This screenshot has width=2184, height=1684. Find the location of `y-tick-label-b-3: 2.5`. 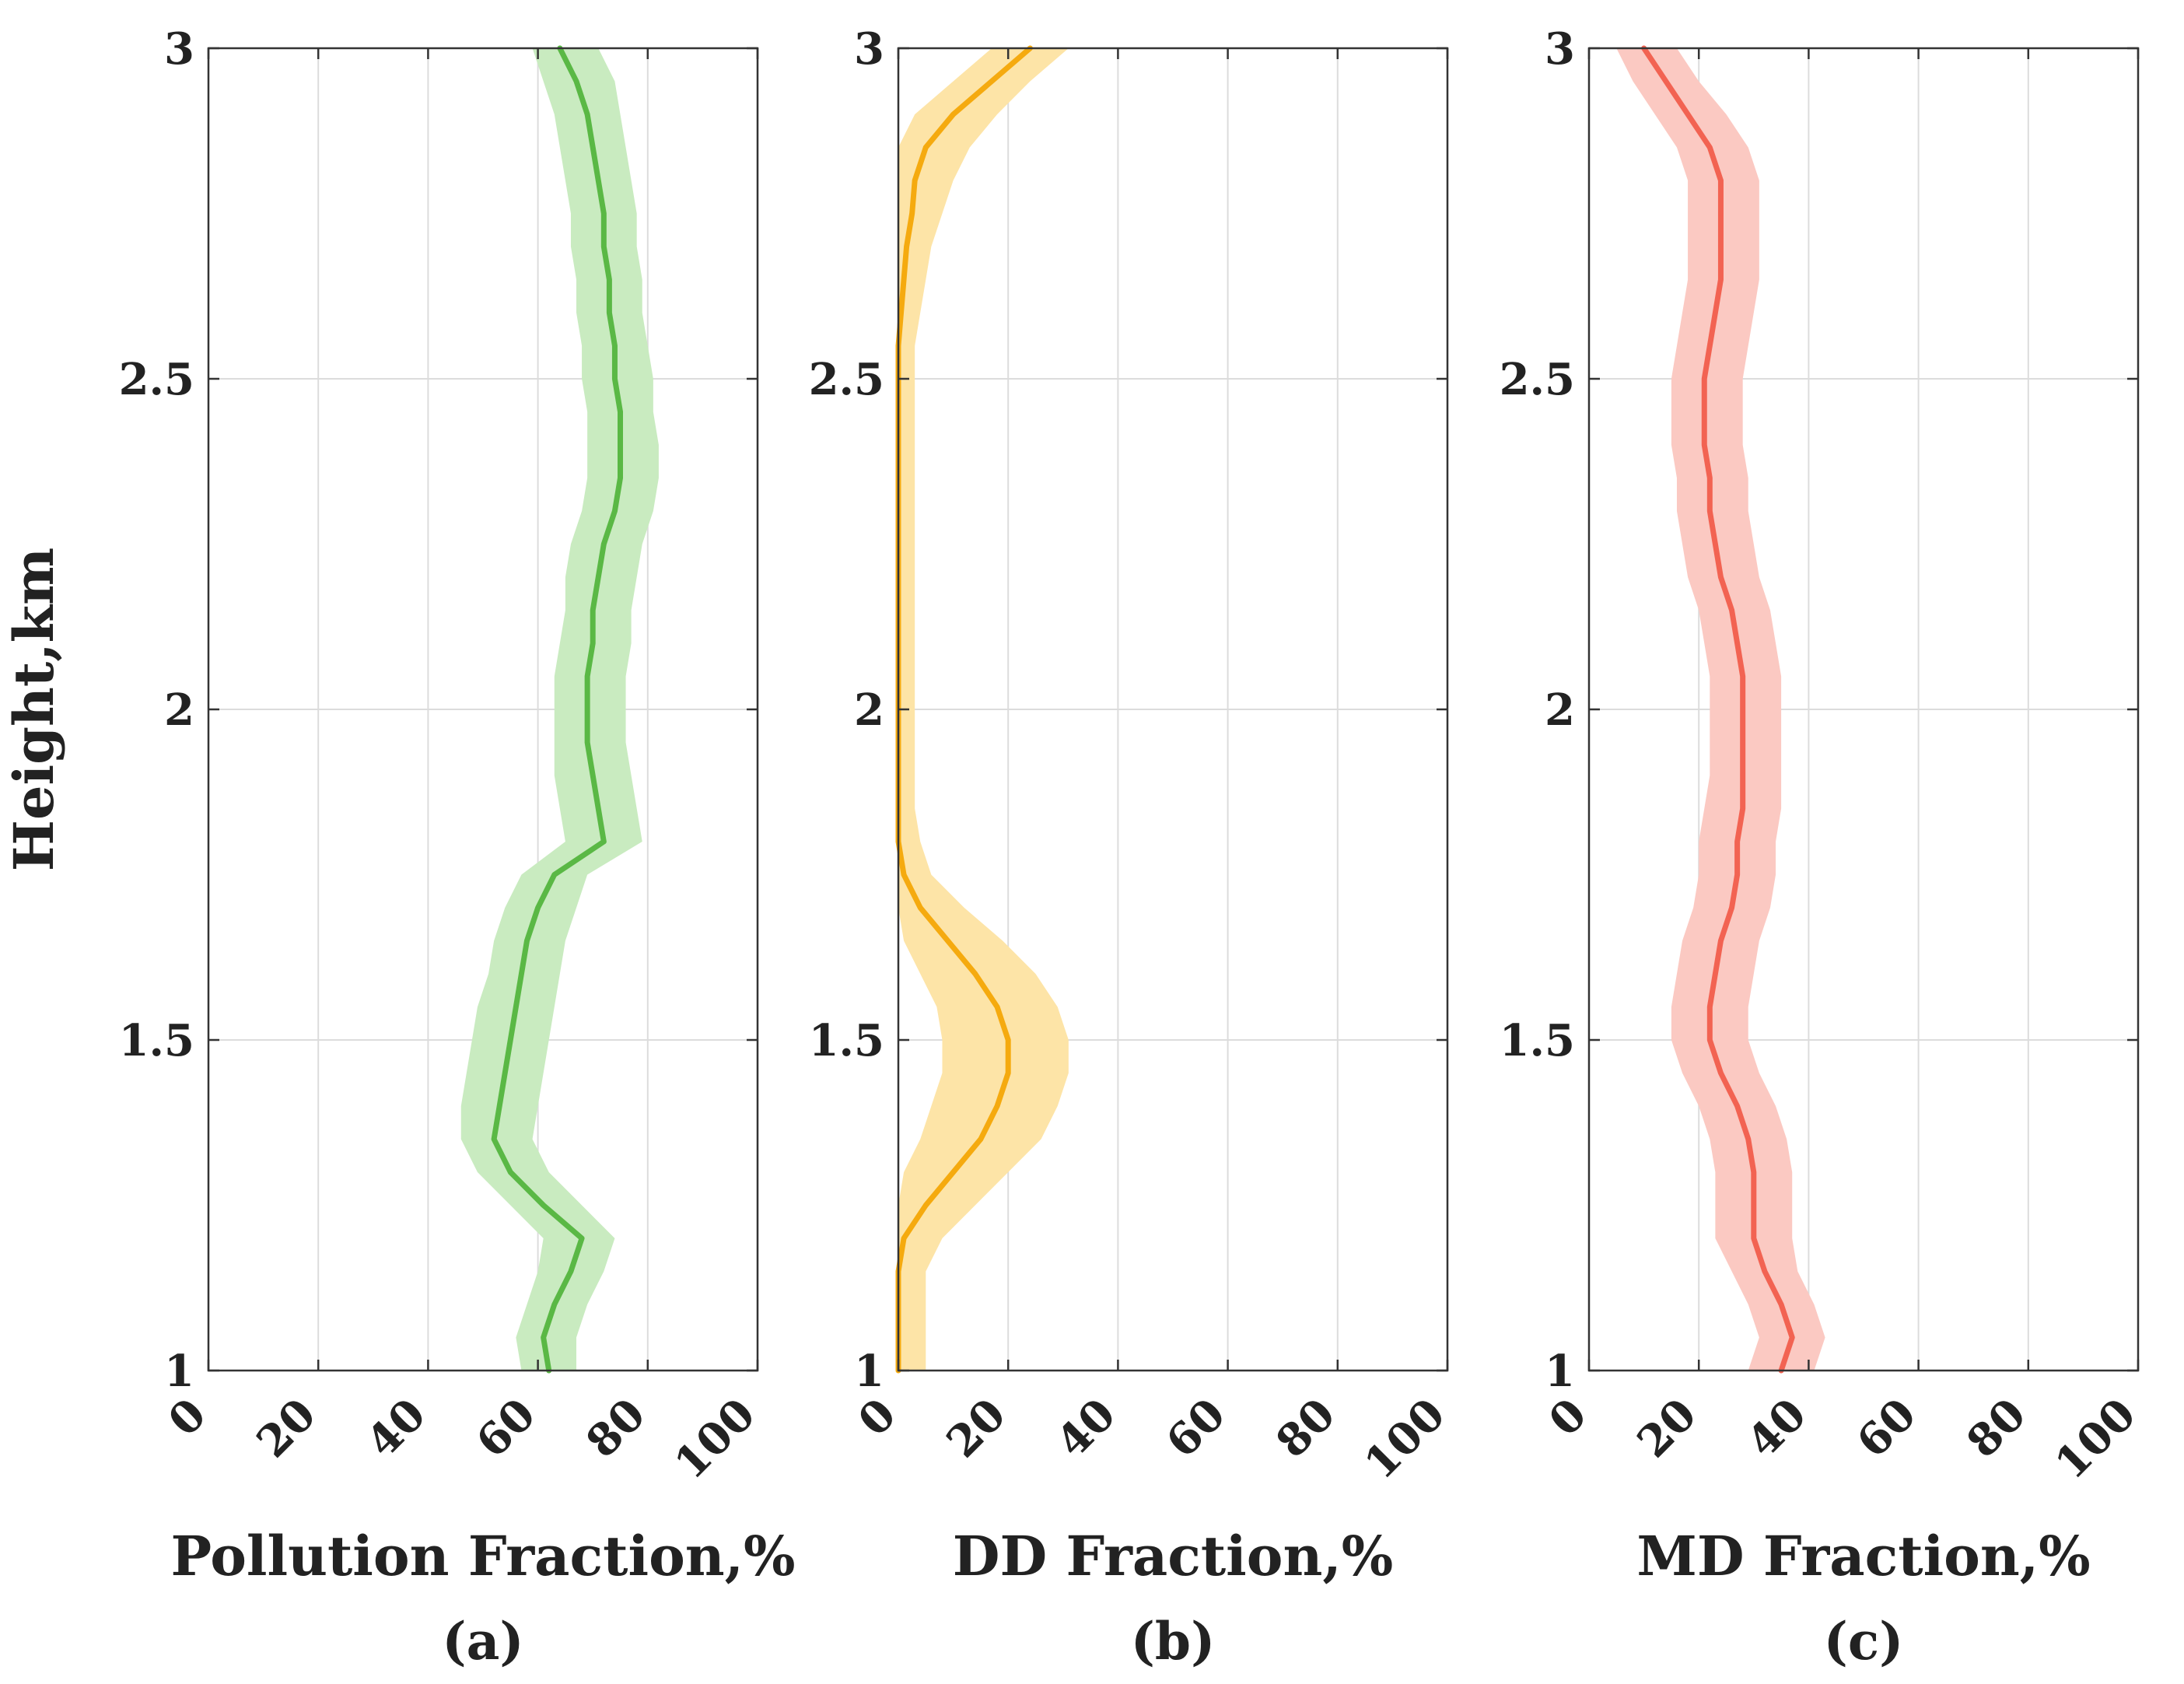

y-tick-label-b-3: 2.5 is located at coordinates (846, 379).